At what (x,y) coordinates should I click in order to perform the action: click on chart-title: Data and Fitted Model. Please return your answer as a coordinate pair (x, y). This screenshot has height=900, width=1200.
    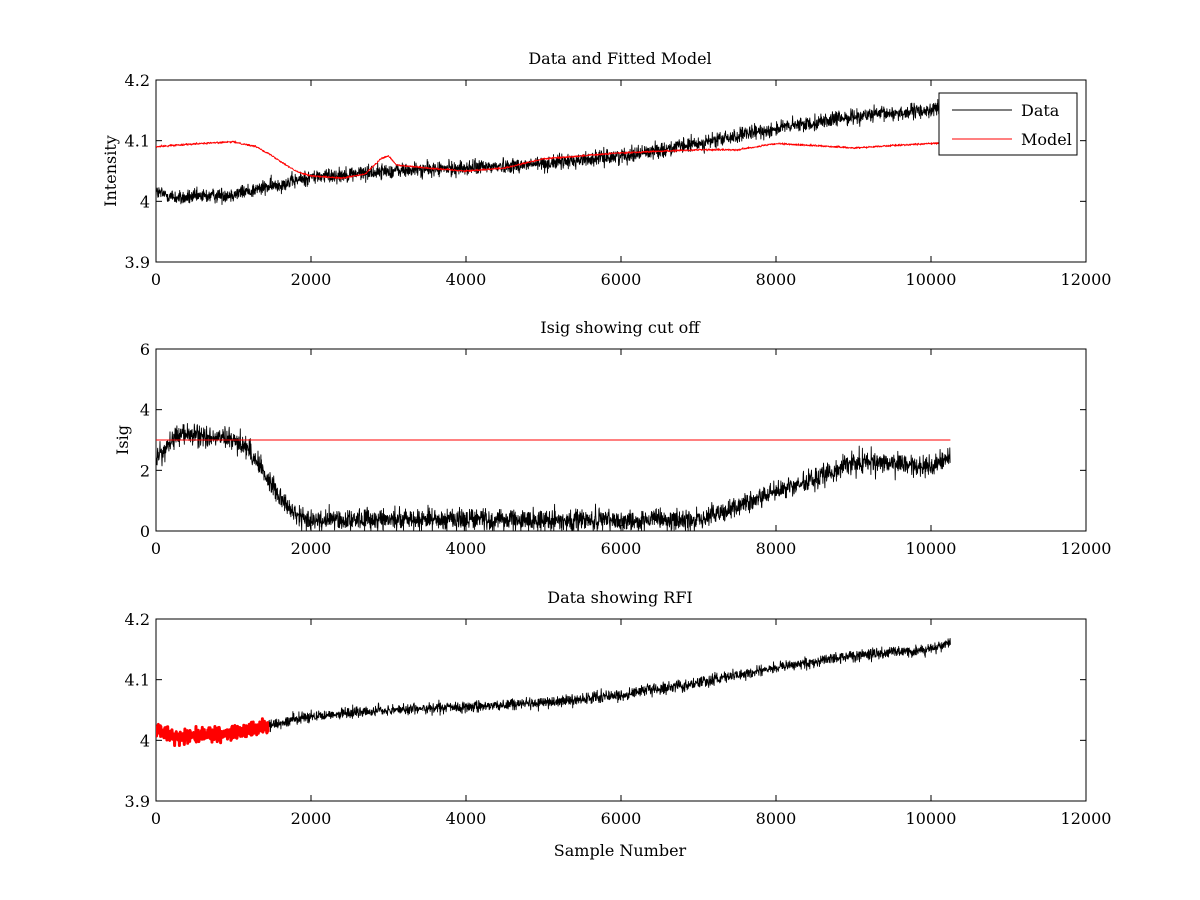
    Looking at the image, I should click on (619, 58).